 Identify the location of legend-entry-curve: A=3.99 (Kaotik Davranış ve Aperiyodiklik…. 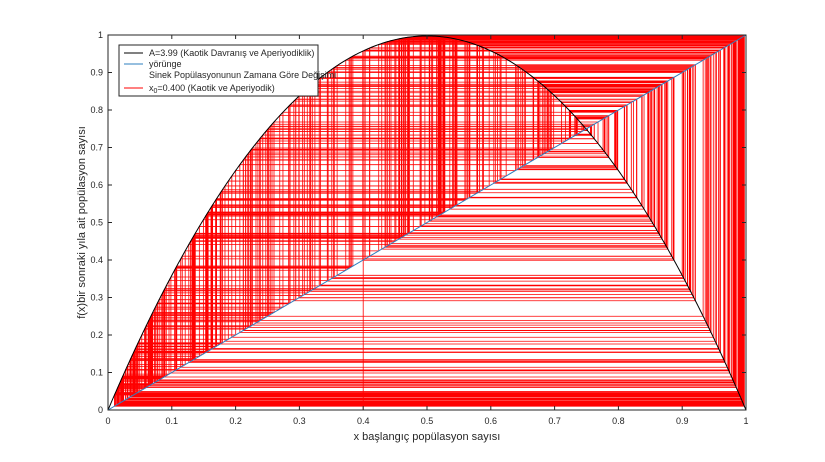
(231, 53).